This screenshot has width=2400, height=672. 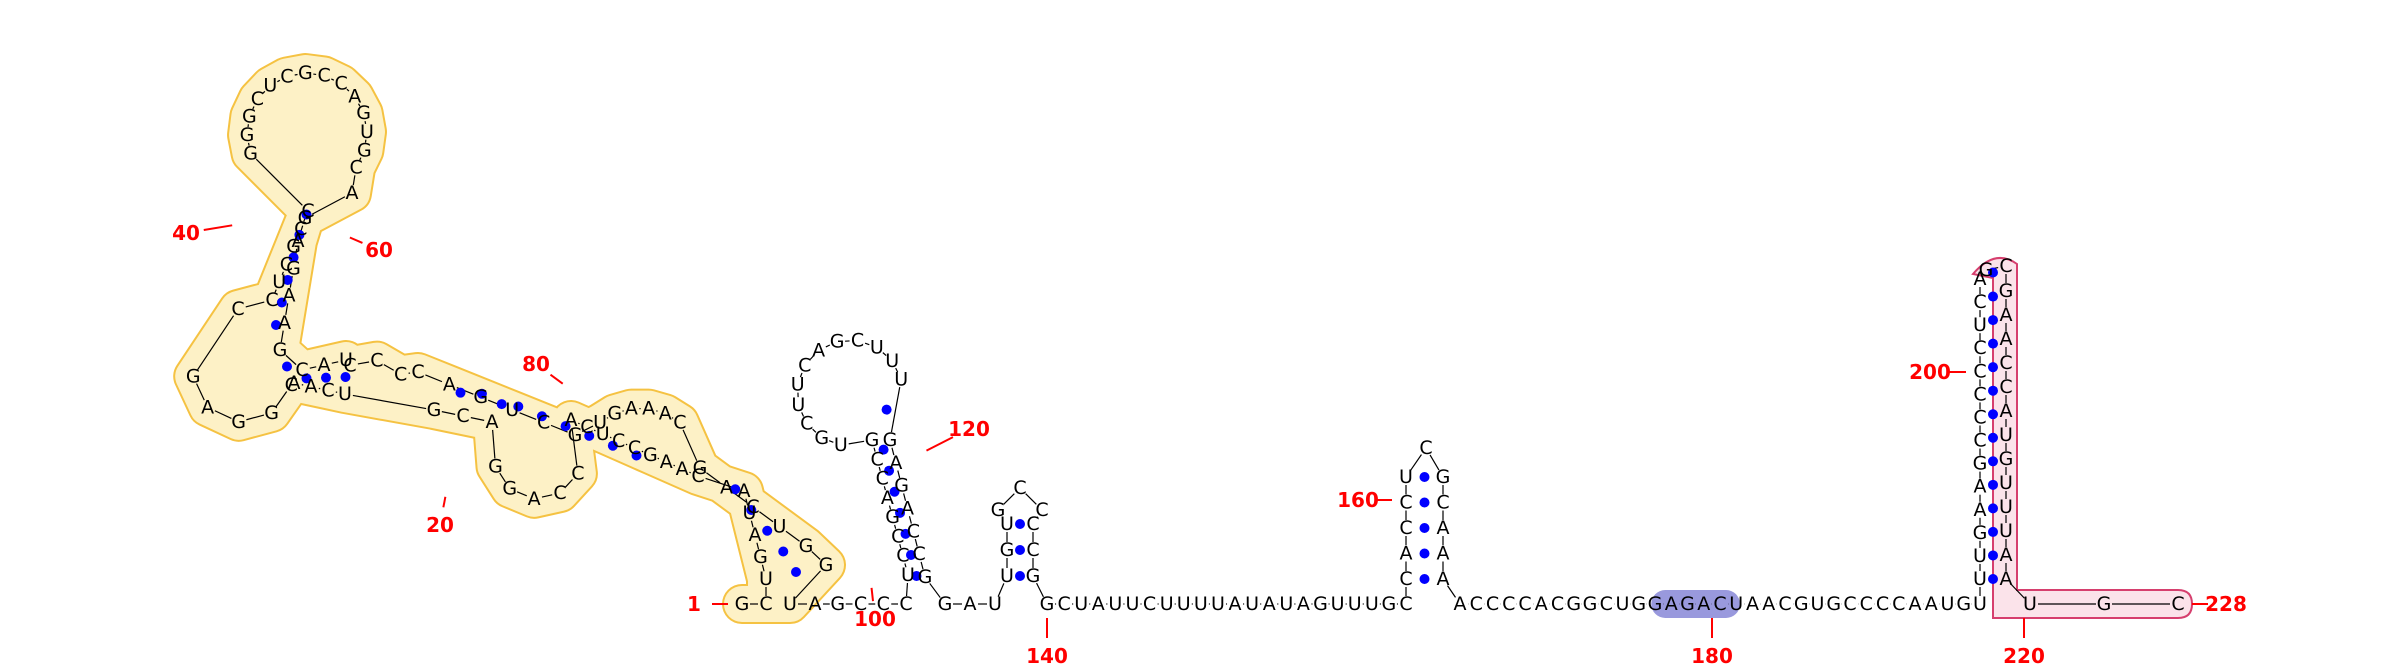 I want to click on nucleotide-122: U, so click(x=1007, y=576).